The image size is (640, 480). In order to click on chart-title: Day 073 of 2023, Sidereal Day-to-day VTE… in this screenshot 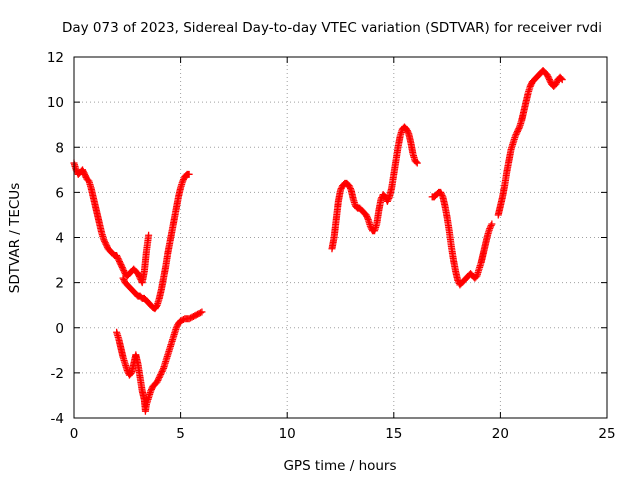, I will do `click(332, 28)`.